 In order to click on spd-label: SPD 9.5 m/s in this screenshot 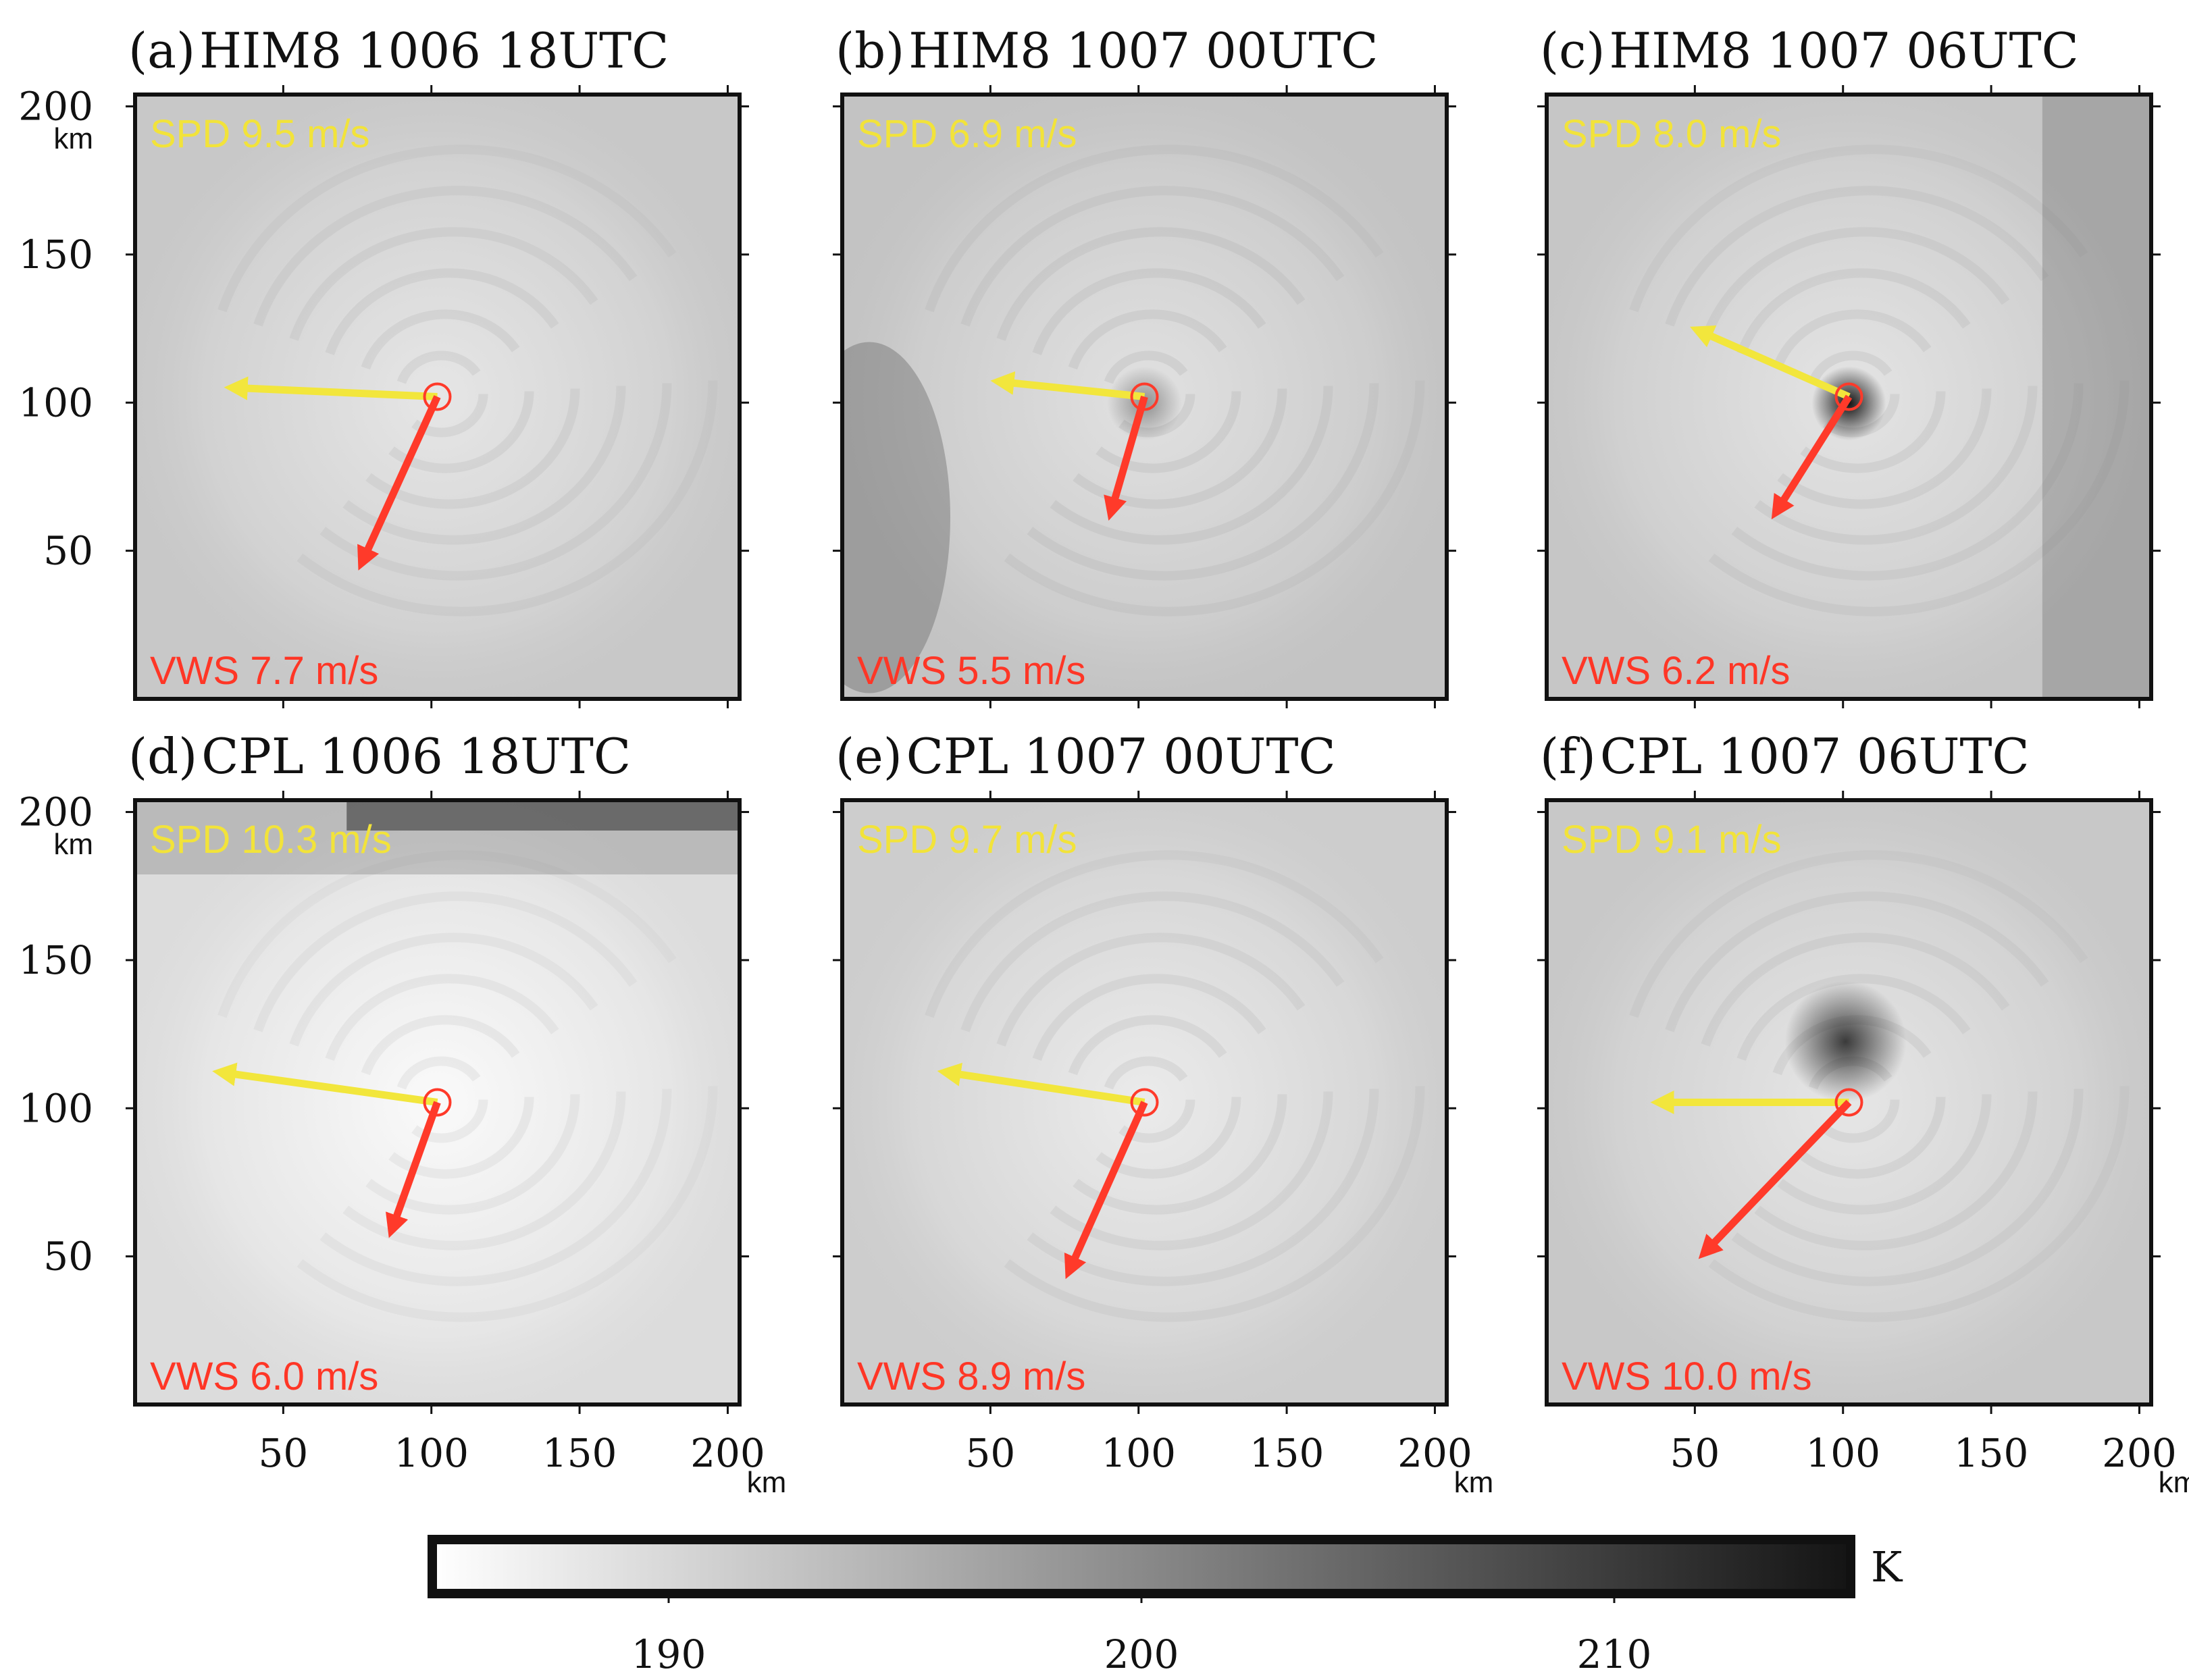, I will do `click(260, 134)`.